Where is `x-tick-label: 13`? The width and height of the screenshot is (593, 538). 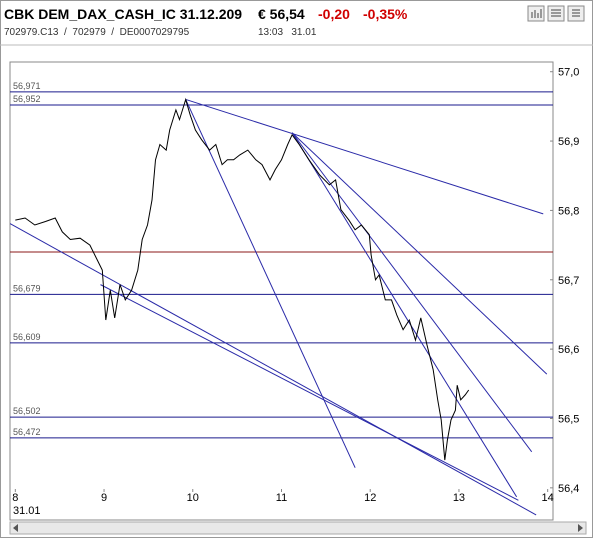
x-tick-label: 13 is located at coordinates (459, 498).